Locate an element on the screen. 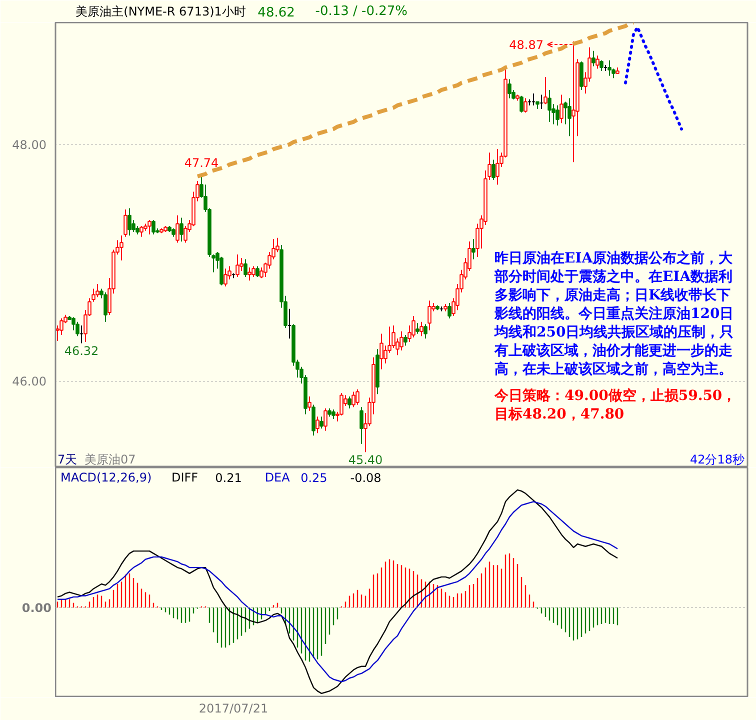 The height and width of the screenshot is (720, 756). line-series is located at coordinates (653, 78).